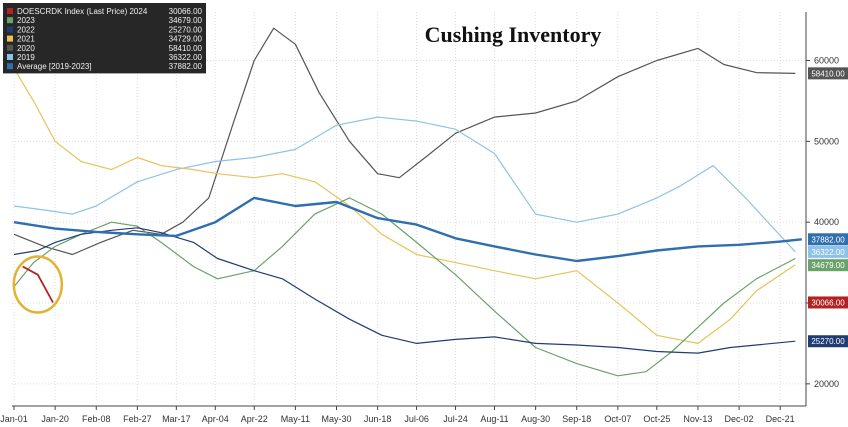  Describe the element at coordinates (739, 419) in the screenshot. I see `x-tick-label-18: Dec-02` at that location.